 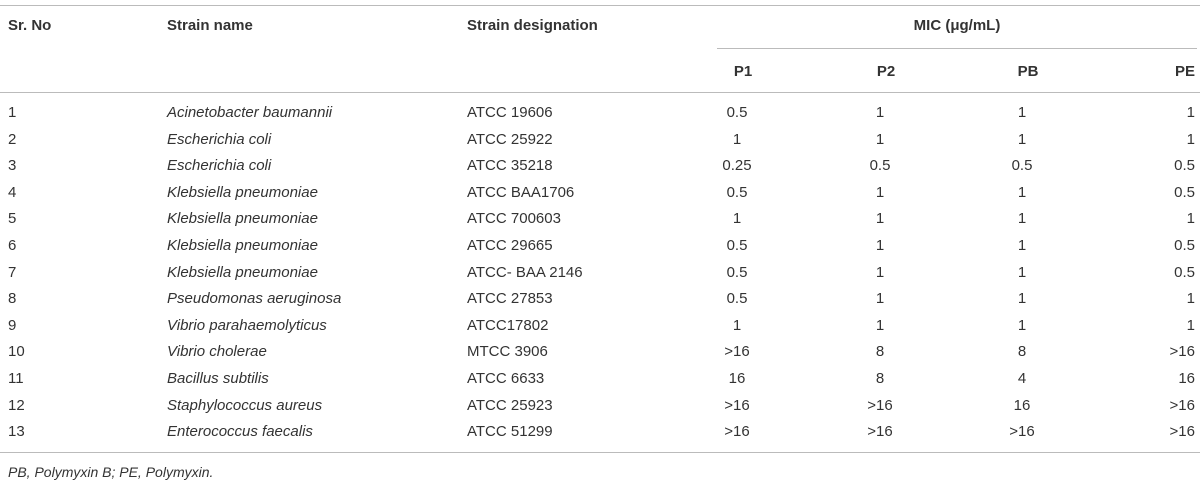 I want to click on header-subcolumn: P1, so click(x=743, y=71).